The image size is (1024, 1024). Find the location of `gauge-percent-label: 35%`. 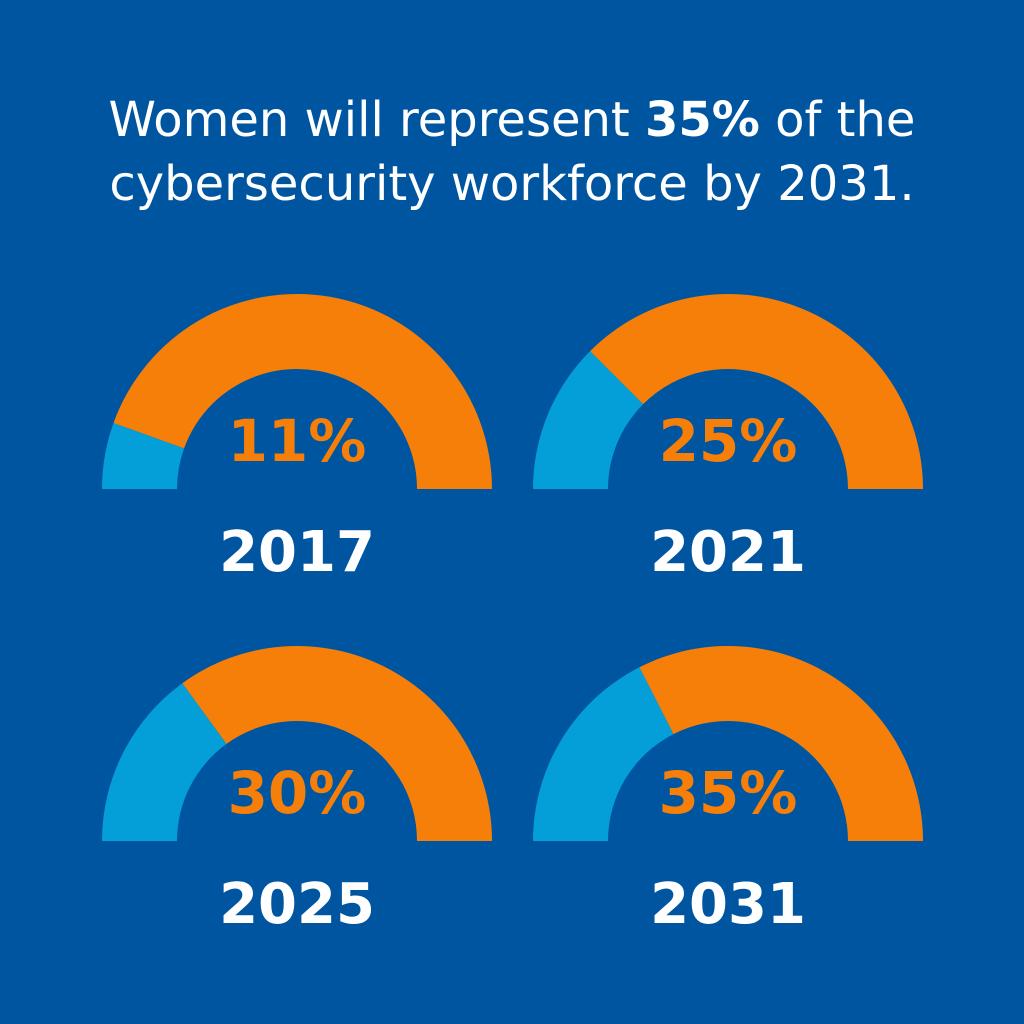

gauge-percent-label: 35% is located at coordinates (728, 793).